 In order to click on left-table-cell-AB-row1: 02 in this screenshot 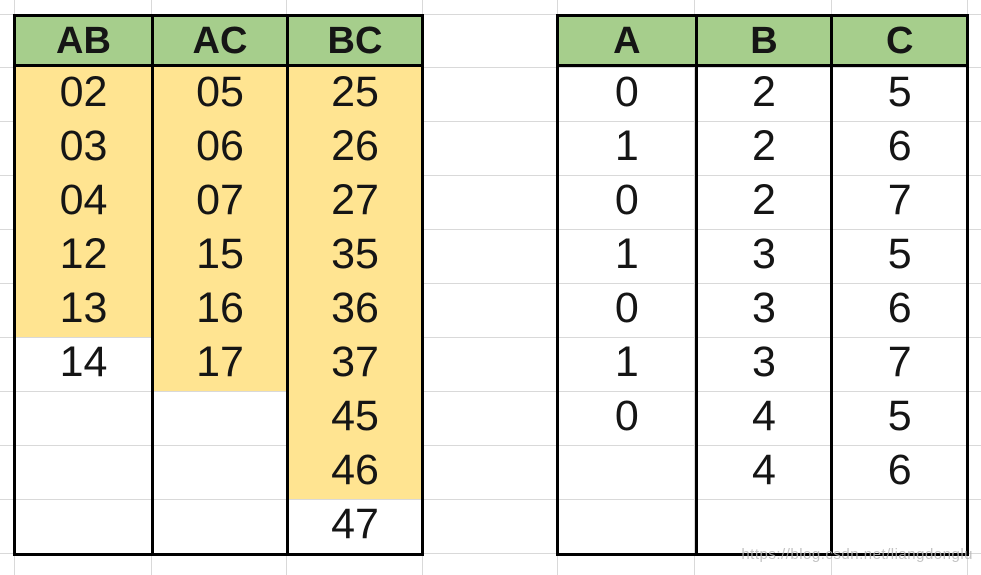, I will do `click(83, 94)`.